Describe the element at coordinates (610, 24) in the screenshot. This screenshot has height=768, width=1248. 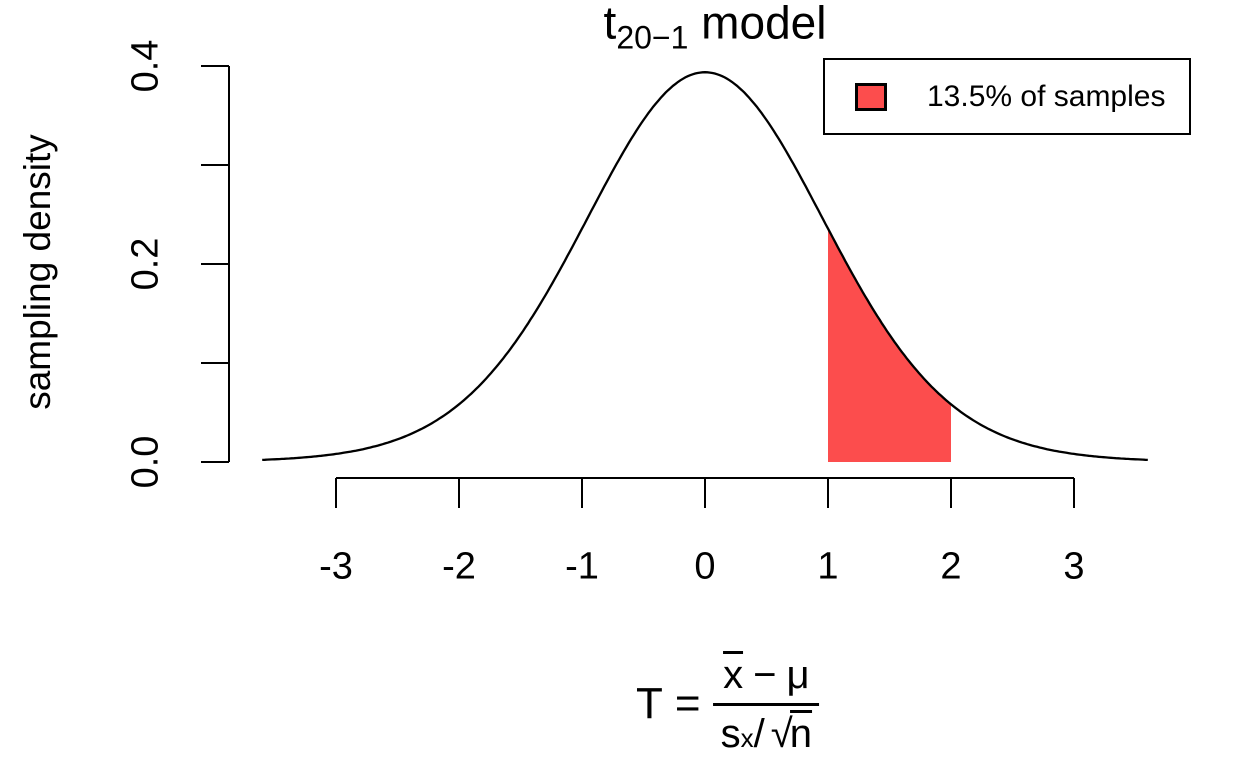
I see `chart-title-base: t` at that location.